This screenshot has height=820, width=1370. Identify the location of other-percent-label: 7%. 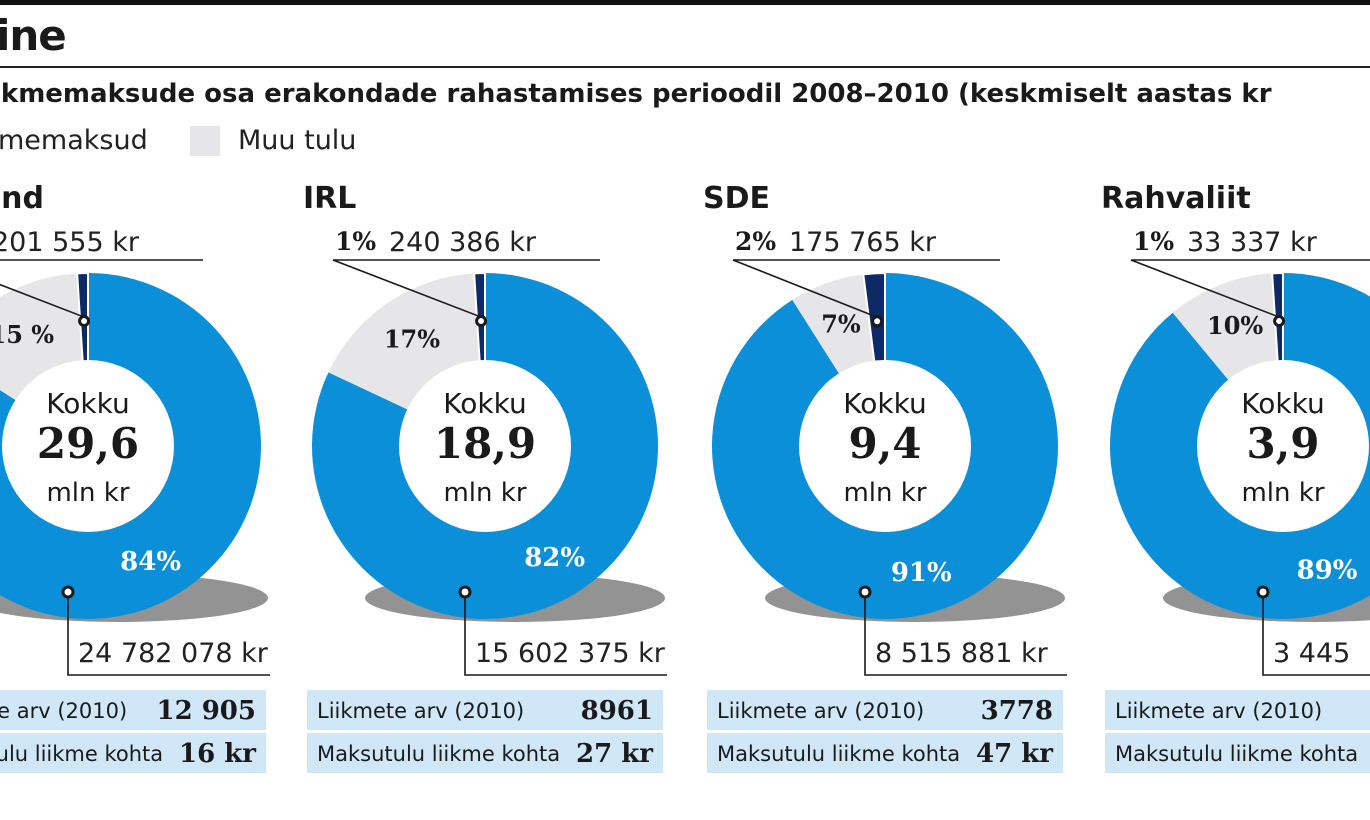
(841, 324).